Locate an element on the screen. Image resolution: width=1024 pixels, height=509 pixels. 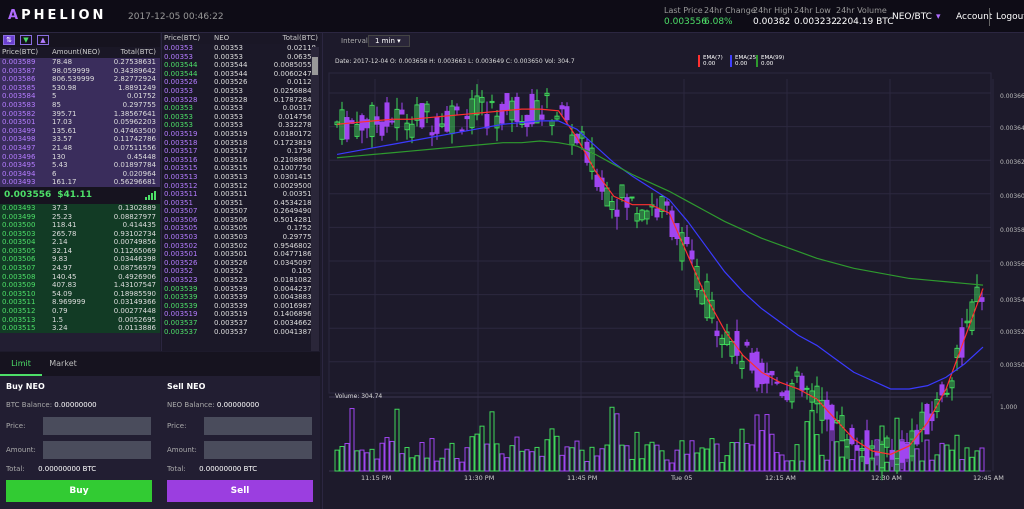
interval-select: 1 min ▾ is located at coordinates (389, 41).